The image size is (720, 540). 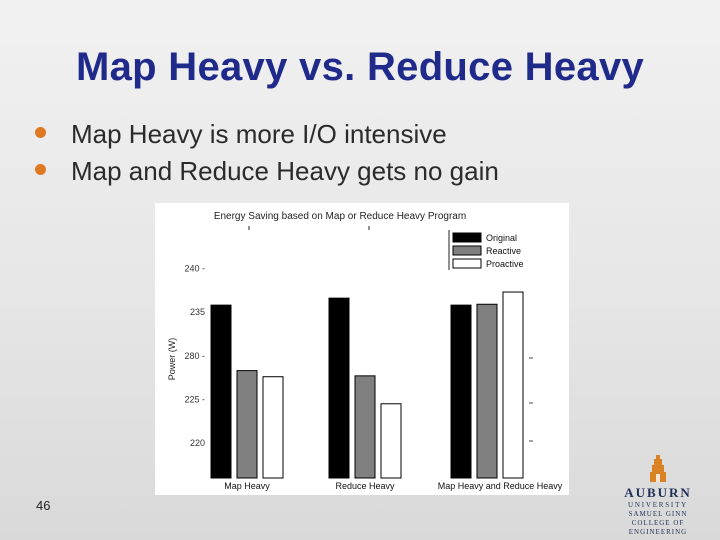 I want to click on x-category-label: Map Heavy and Reduce Heavy, so click(x=500, y=486).